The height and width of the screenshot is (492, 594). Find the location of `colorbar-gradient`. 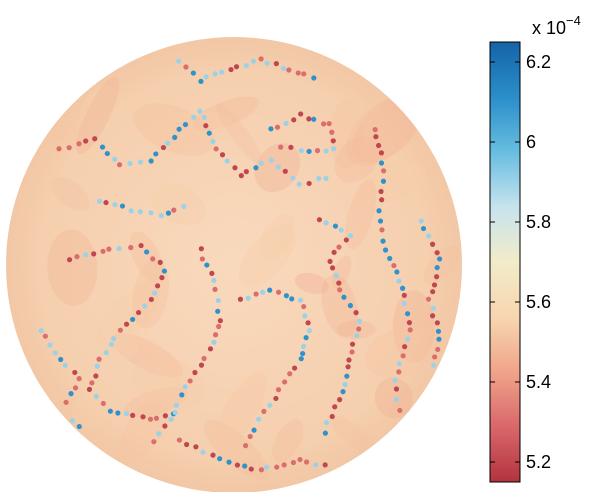

colorbar-gradient is located at coordinates (505, 262).